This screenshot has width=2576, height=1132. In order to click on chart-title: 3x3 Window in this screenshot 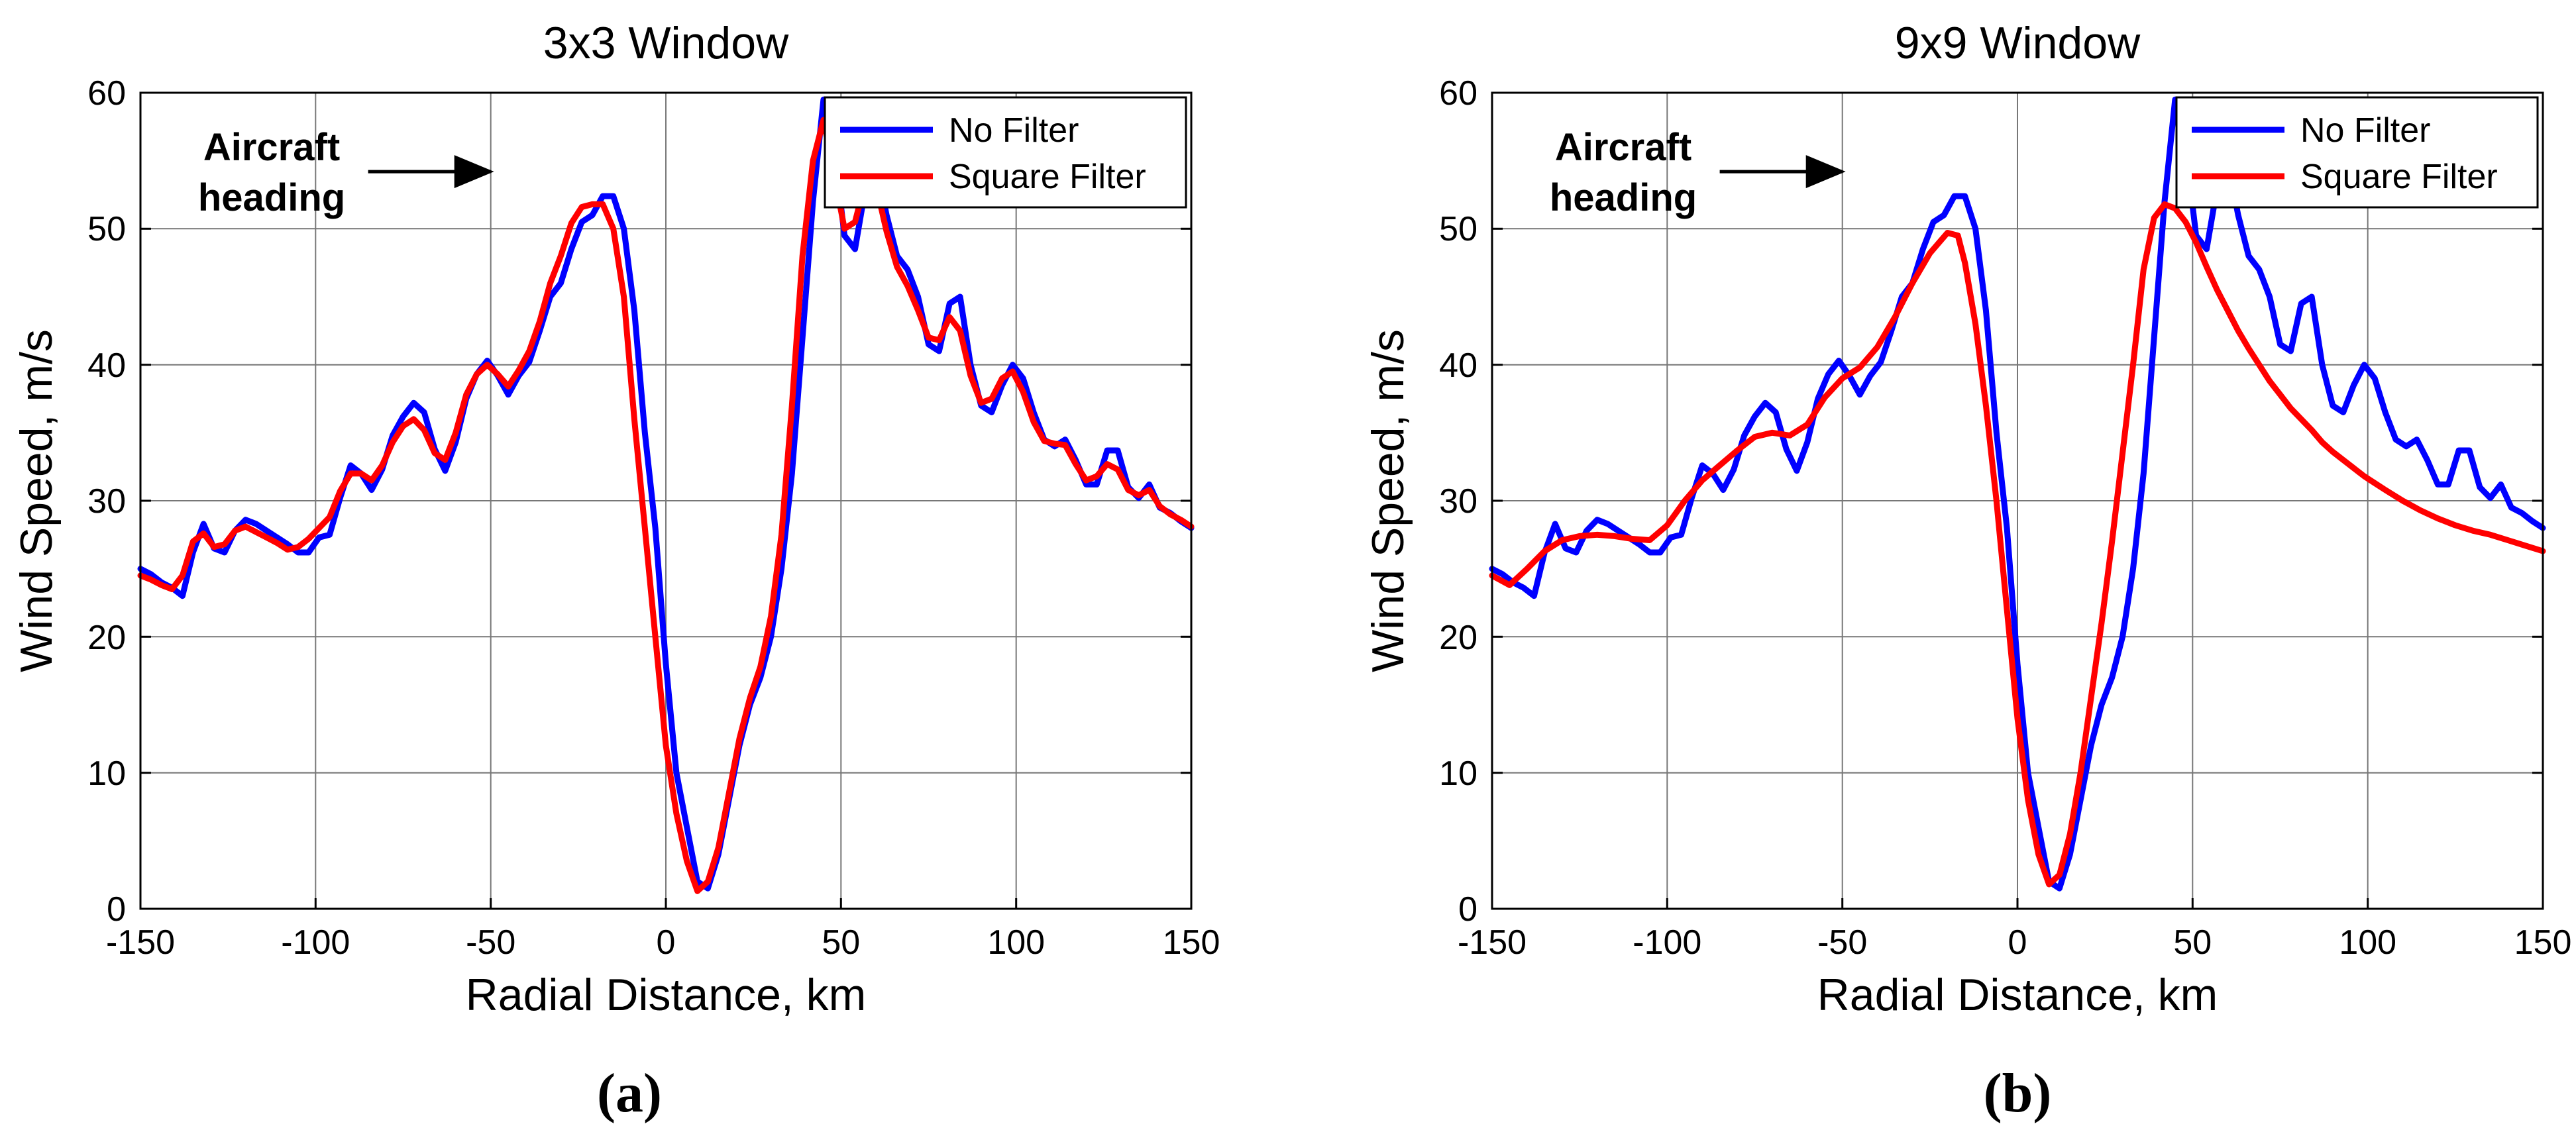, I will do `click(666, 43)`.